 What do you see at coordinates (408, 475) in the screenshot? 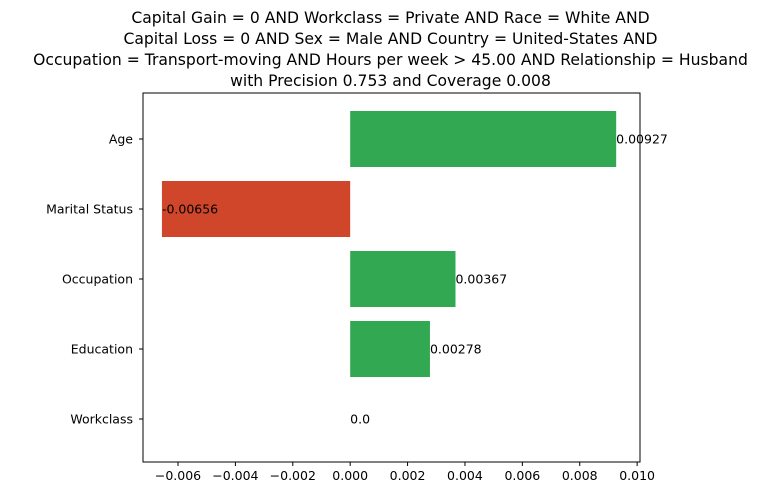
I see `x-tick-label: 0.002` at bounding box center [408, 475].